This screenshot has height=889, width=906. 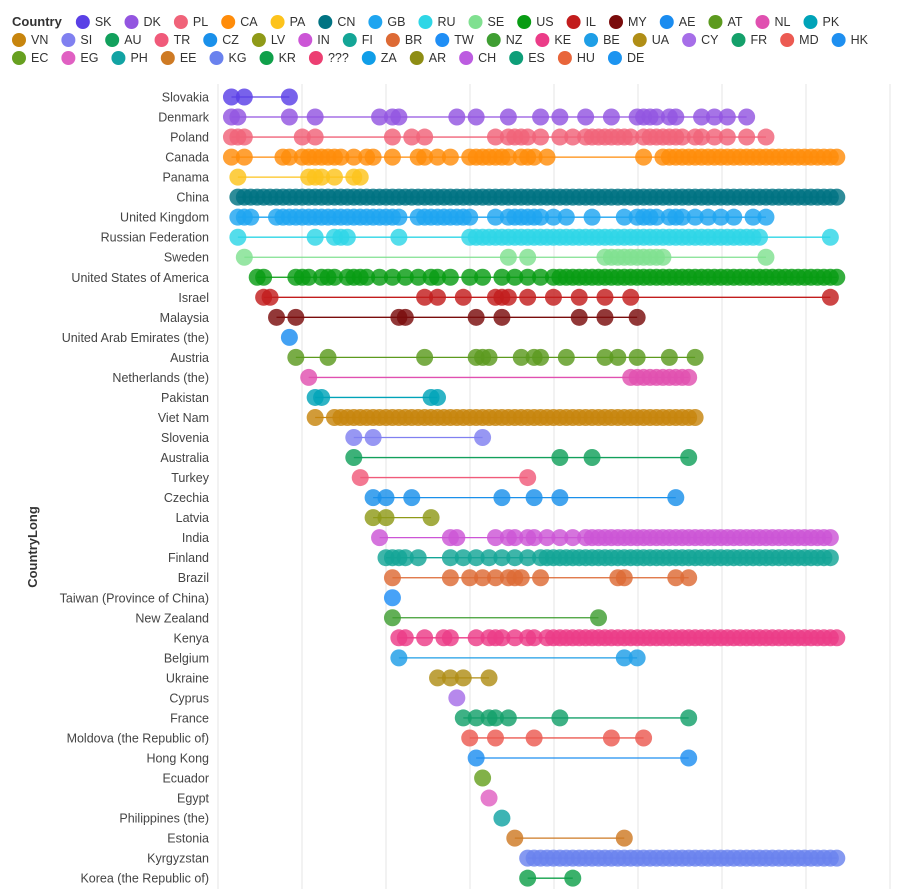 I want to click on legend-item-ph: PH, so click(x=129, y=58).